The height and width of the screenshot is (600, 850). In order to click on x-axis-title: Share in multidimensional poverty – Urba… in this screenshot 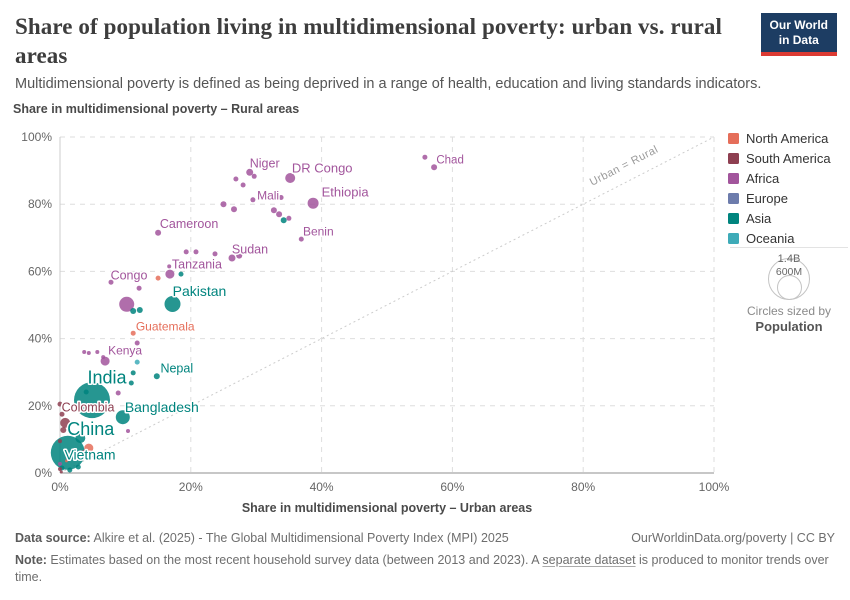, I will do `click(387, 508)`.